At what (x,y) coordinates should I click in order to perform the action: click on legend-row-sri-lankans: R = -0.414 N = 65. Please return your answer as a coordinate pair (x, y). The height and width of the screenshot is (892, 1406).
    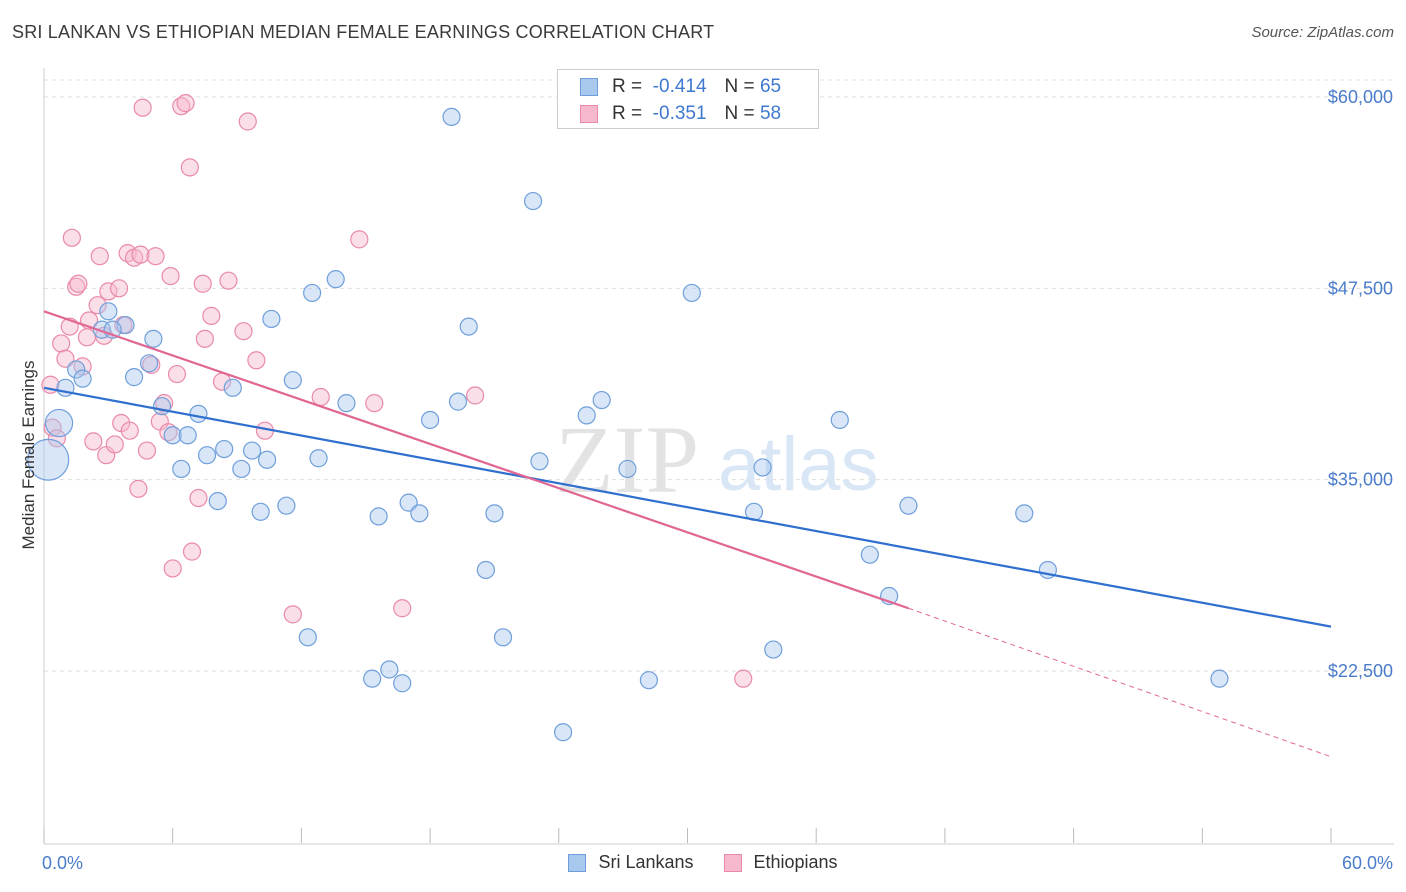
    Looking at the image, I should click on (680, 87).